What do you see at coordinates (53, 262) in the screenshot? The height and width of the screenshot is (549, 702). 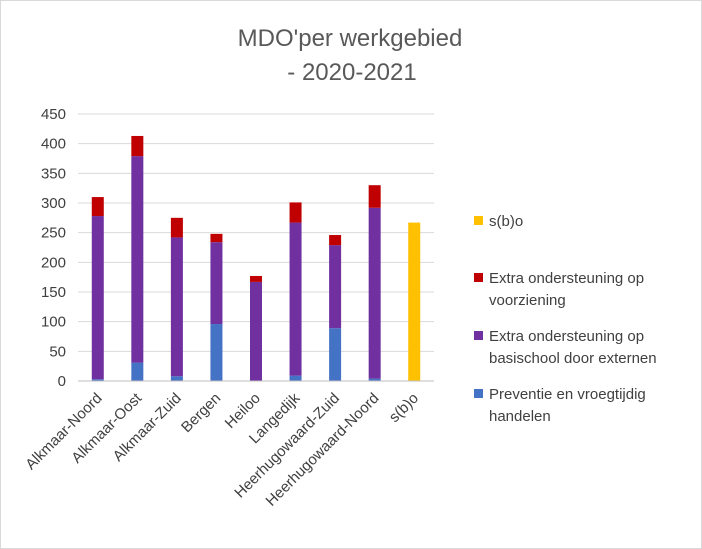 I see `y-tick-label: 200` at bounding box center [53, 262].